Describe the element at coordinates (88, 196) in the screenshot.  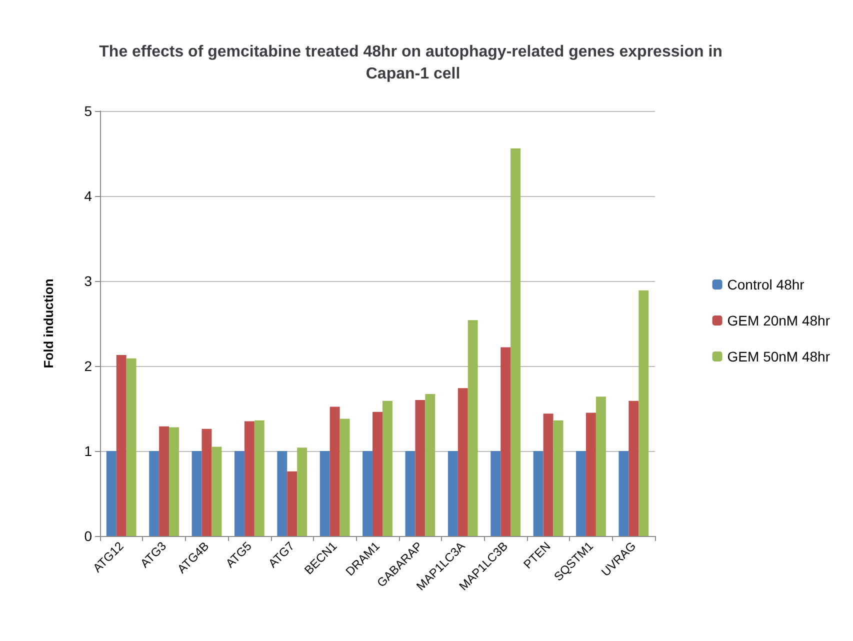
I see `y-tick-label: 4` at that location.